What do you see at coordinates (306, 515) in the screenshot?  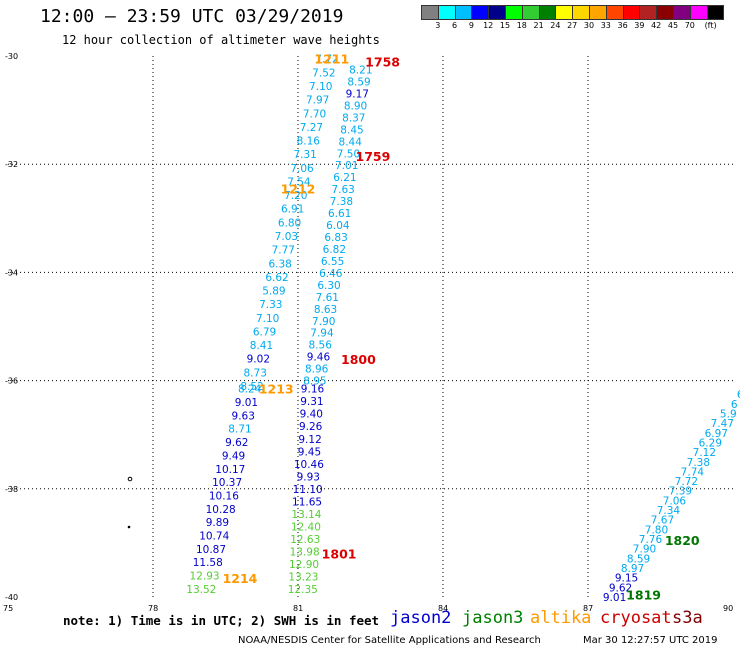 I see `wave-height-value: 13.14` at bounding box center [306, 515].